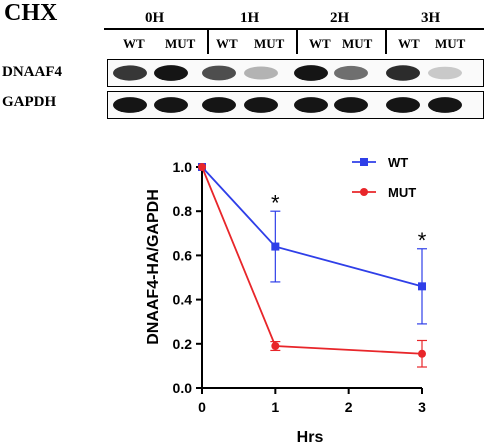 The height and width of the screenshot is (448, 484). I want to click on x-tick-label: 3, so click(422, 407).